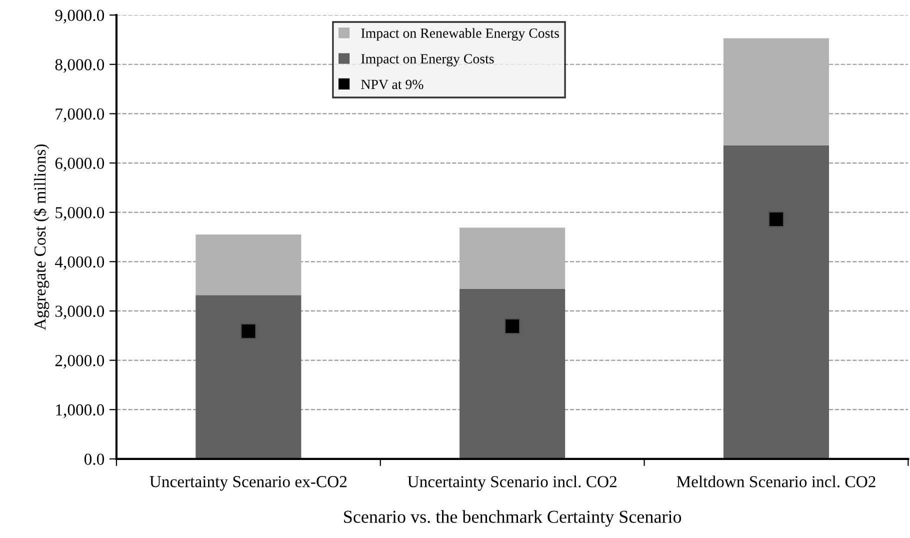 This screenshot has height=538, width=910. What do you see at coordinates (79, 165) in the screenshot?
I see `y-tick-label: 6,000.0` at bounding box center [79, 165].